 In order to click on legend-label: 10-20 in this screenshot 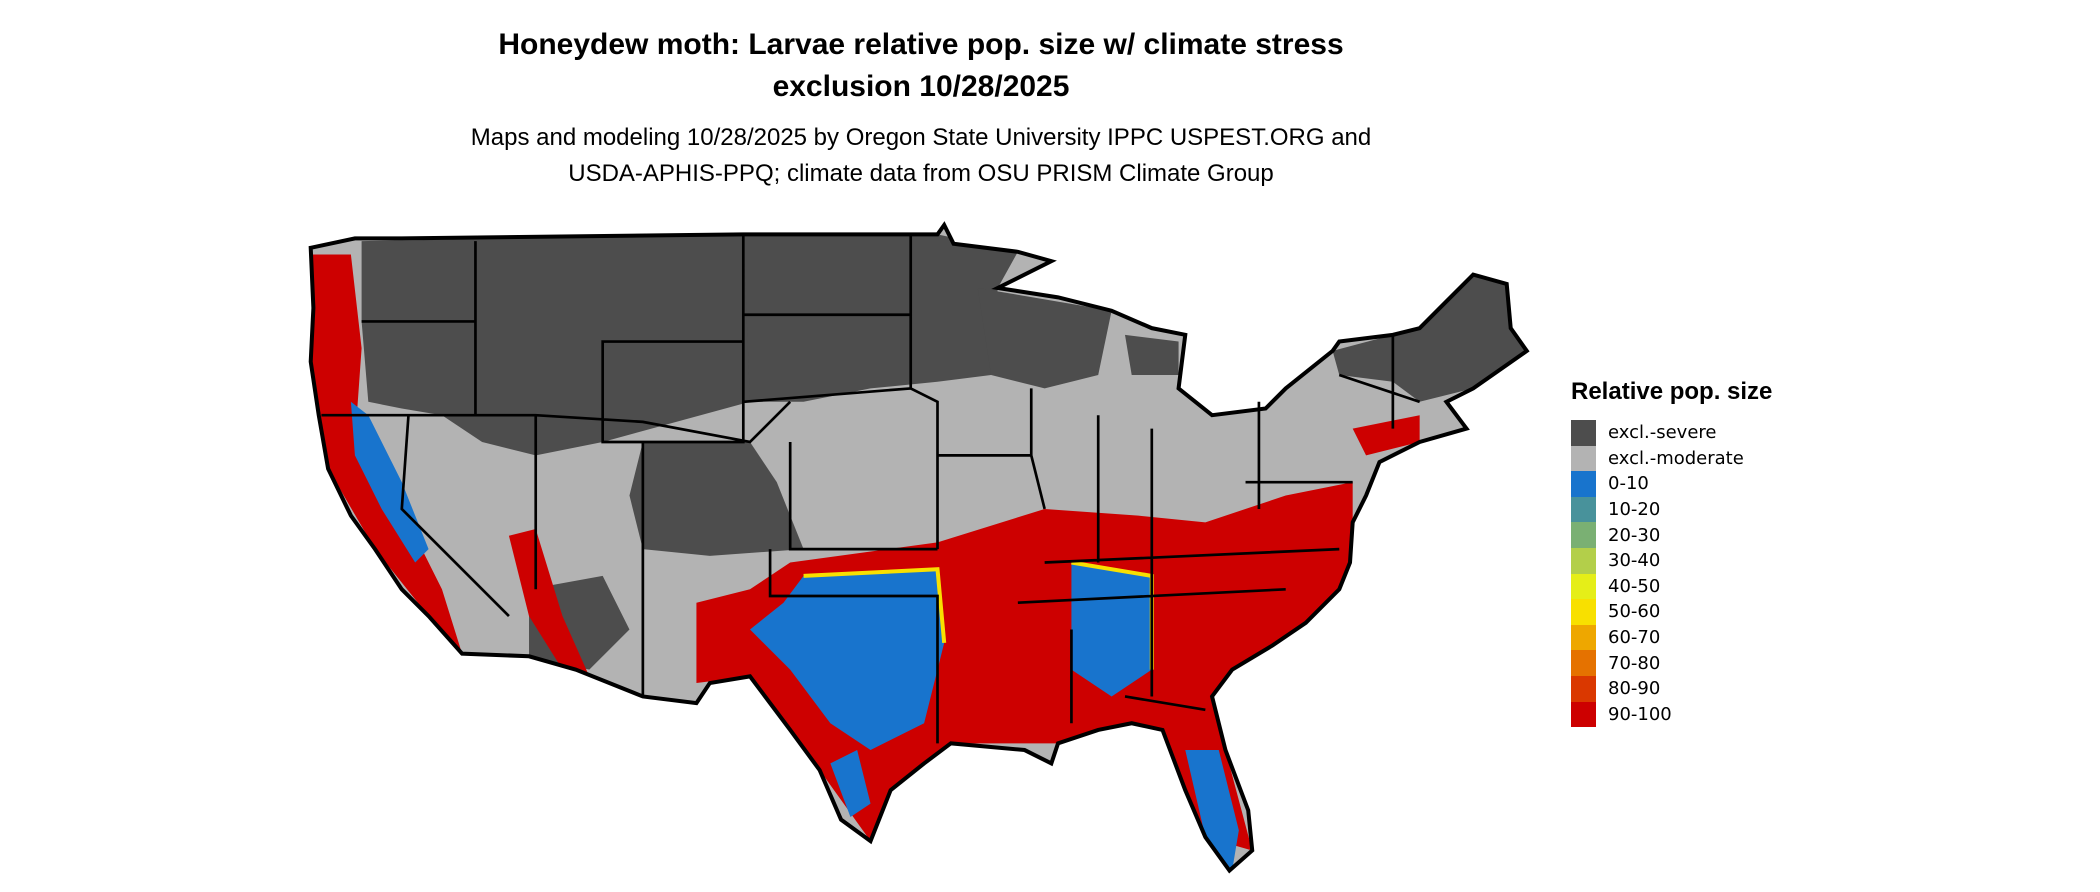, I will do `click(1634, 510)`.